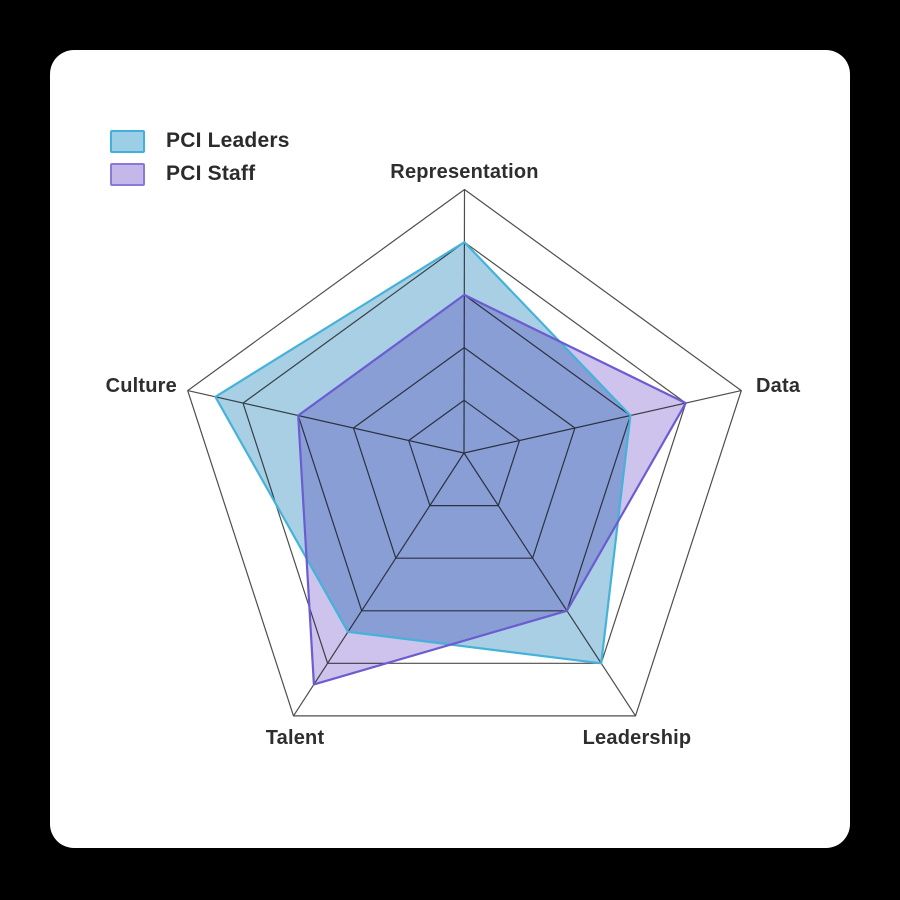 This screenshot has height=900, width=900. I want to click on pci-leaders-swatch-icon, so click(127, 141).